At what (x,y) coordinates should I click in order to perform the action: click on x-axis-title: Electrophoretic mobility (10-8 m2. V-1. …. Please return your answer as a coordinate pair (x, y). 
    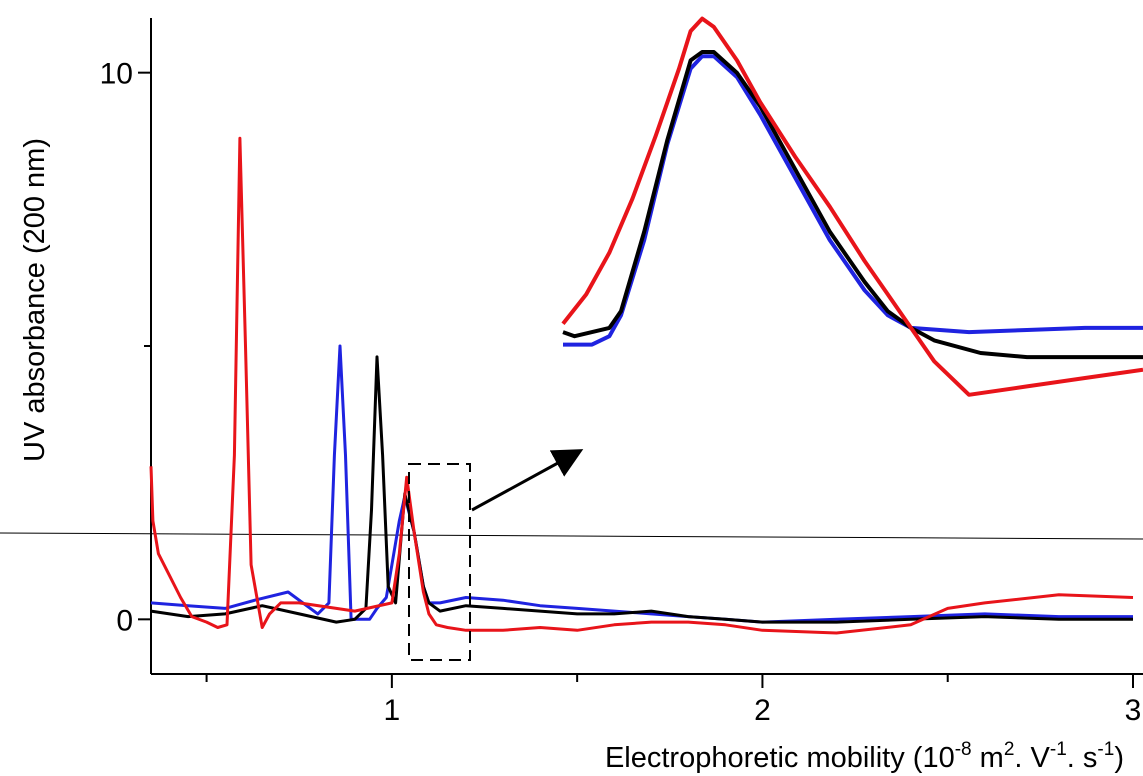
    Looking at the image, I should click on (864, 756).